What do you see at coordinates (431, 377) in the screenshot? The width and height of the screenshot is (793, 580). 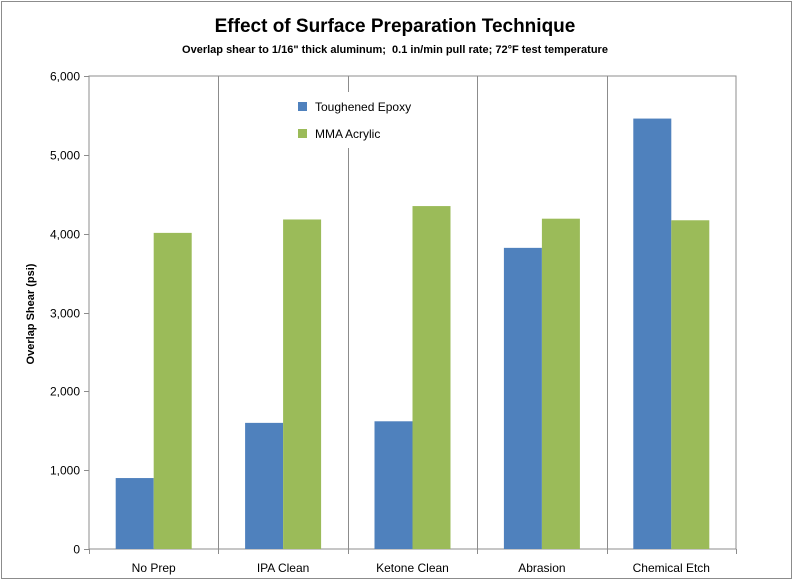 I see `bar-mma-acrylic-ketone-clean` at bounding box center [431, 377].